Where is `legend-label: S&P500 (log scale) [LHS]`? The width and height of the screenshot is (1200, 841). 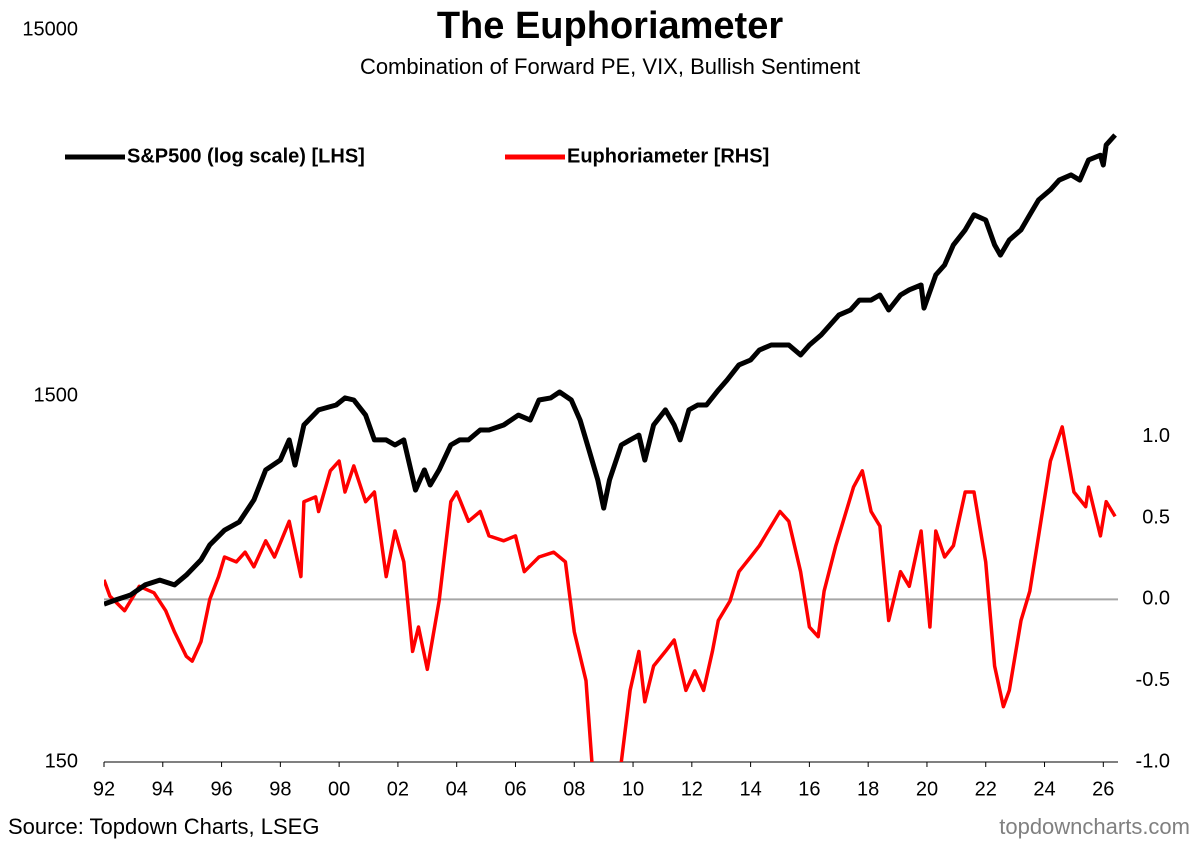
legend-label: S&P500 (log scale) [LHS] is located at coordinates (246, 156).